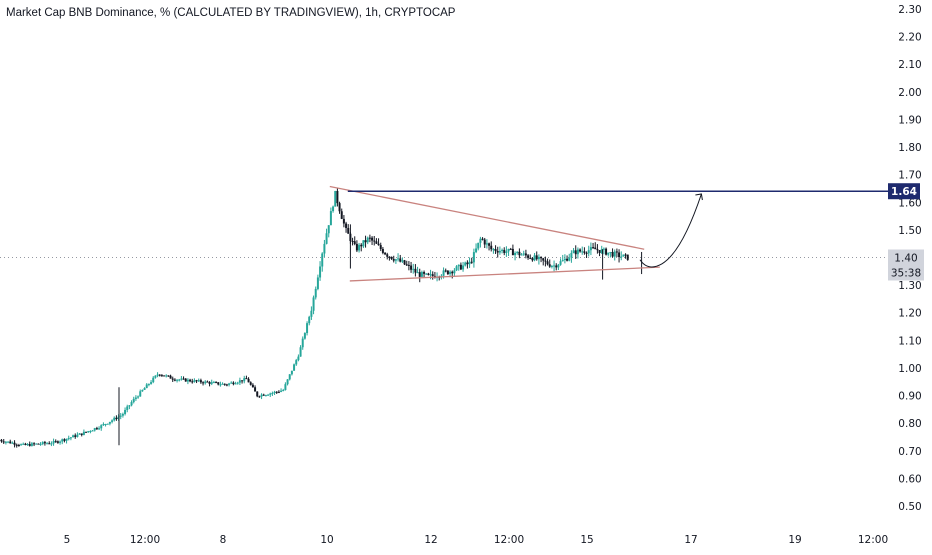 This screenshot has height=555, width=932. What do you see at coordinates (909, 176) in the screenshot?
I see `y-tick-label: 1.70` at bounding box center [909, 176].